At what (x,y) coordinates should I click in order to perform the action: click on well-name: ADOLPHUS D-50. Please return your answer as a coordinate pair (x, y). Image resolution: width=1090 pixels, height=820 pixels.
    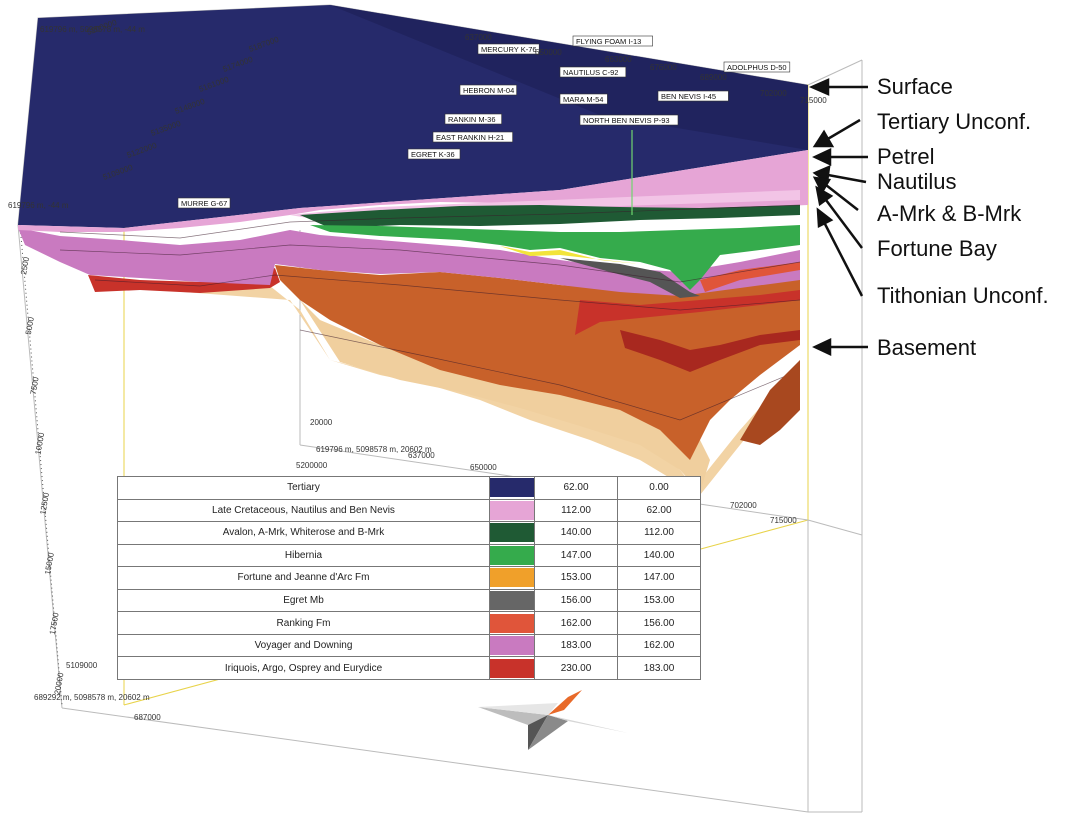
    Looking at the image, I should click on (757, 67).